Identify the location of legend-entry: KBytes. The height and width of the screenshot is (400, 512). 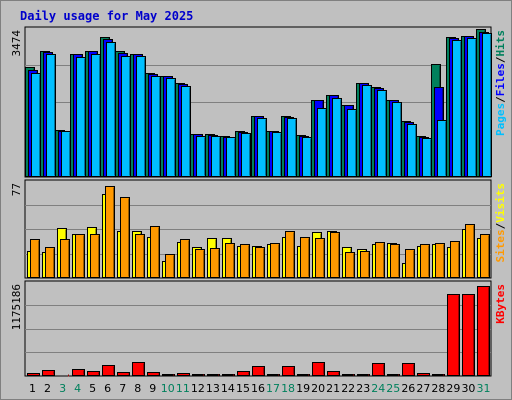
(500, 304).